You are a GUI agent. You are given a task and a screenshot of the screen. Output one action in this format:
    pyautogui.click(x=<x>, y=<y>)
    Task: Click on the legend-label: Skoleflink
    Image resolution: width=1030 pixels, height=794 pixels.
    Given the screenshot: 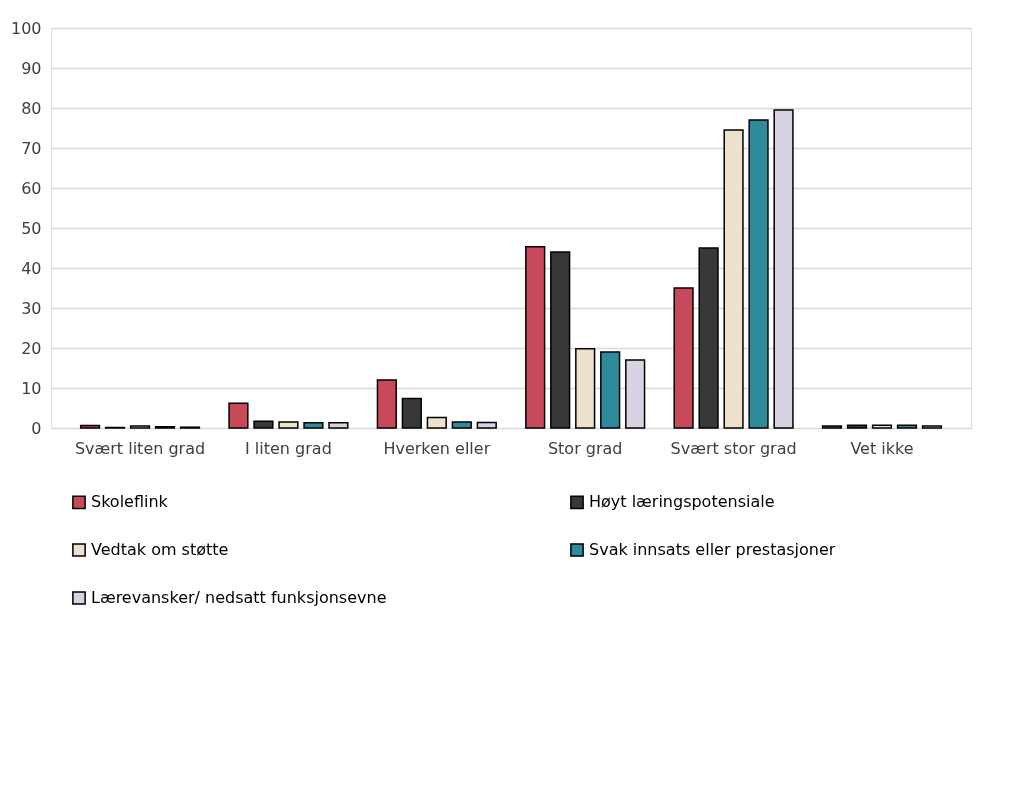 What is the action you would take?
    pyautogui.click(x=130, y=502)
    